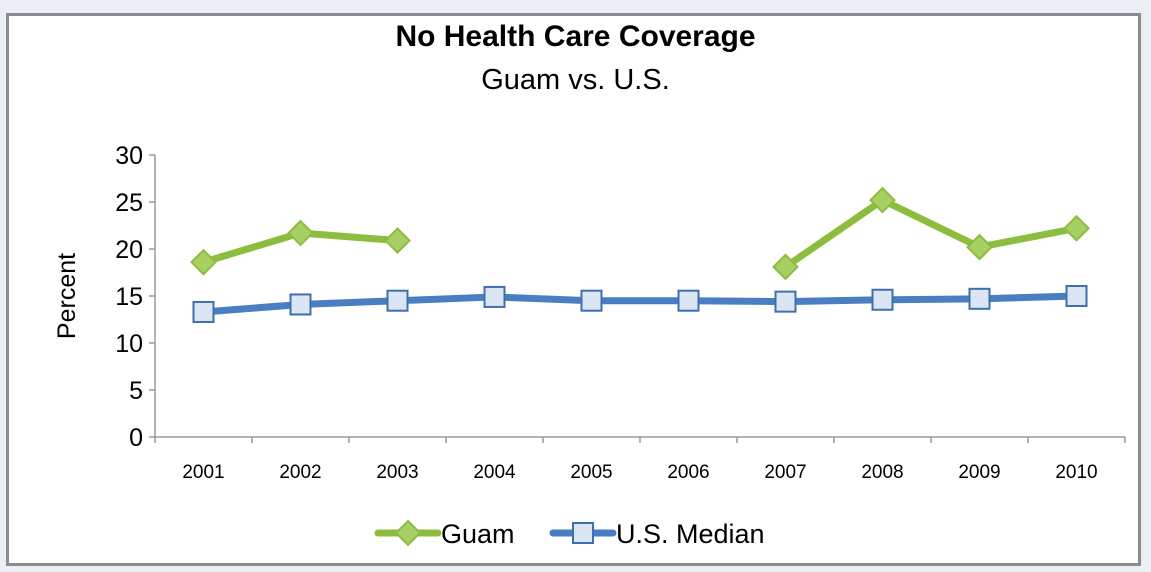  I want to click on series-guam, so click(640, 233).